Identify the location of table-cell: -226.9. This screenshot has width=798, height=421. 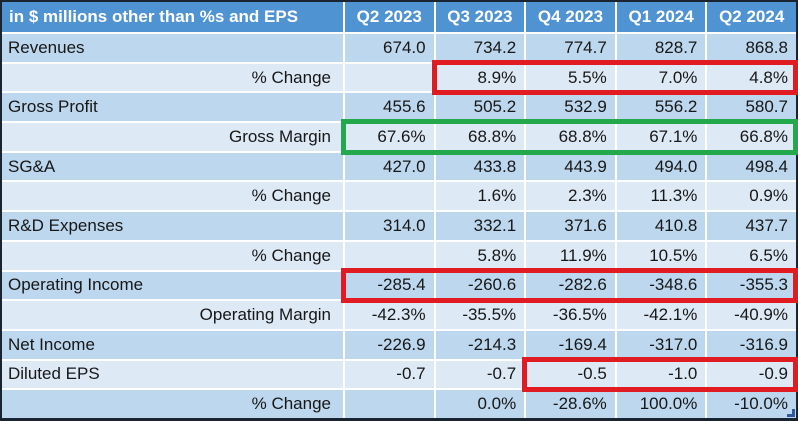
(389, 344).